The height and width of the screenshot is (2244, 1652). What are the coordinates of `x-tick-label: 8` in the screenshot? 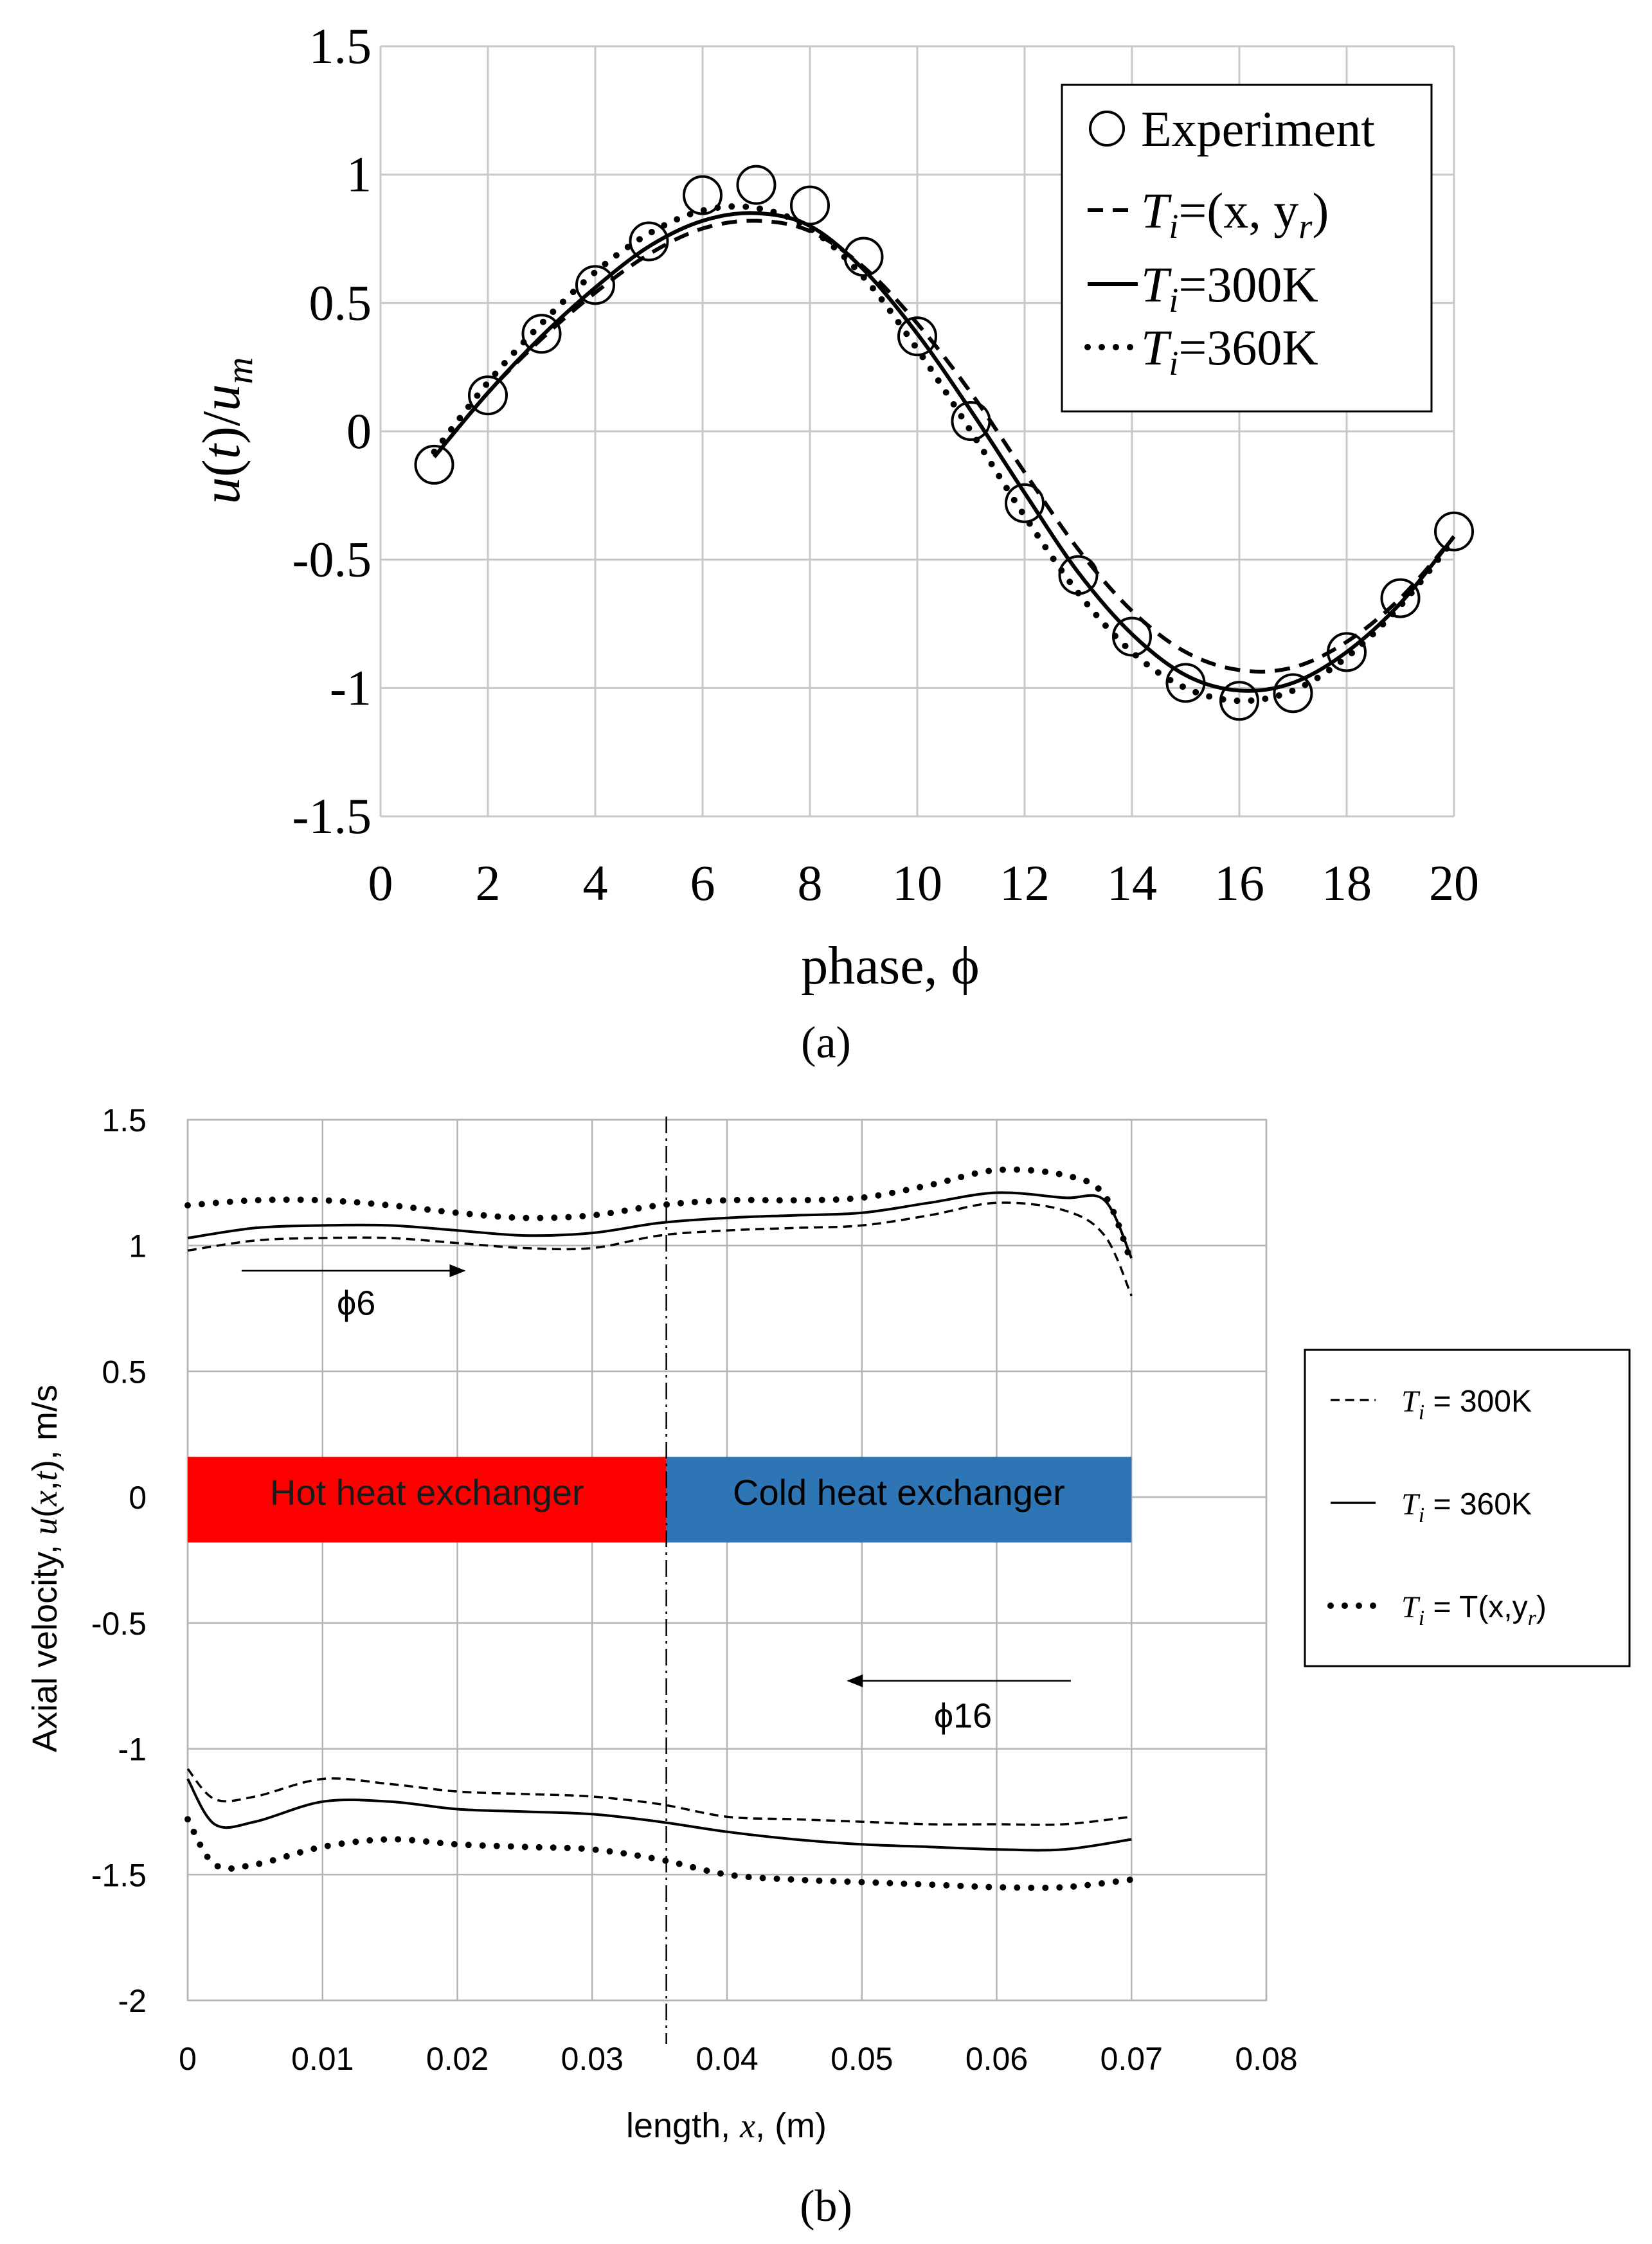 It's located at (811, 883).